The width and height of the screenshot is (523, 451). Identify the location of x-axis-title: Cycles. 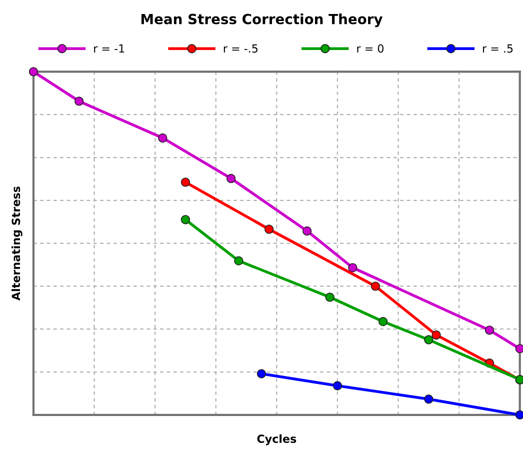
(276, 440).